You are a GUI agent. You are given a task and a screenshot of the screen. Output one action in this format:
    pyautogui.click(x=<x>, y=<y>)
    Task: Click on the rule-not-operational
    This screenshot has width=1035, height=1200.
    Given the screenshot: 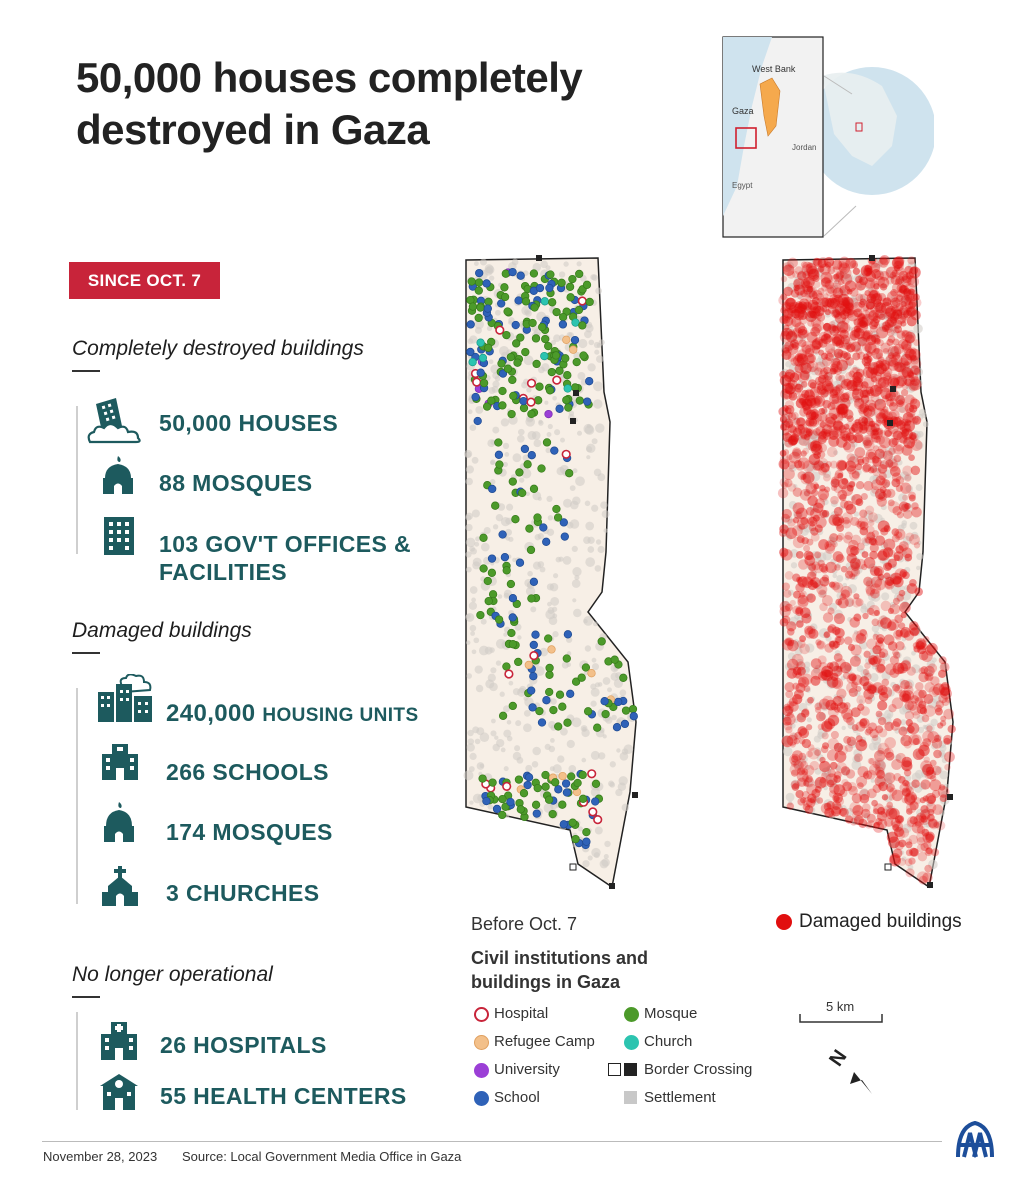 What is the action you would take?
    pyautogui.click(x=86, y=997)
    